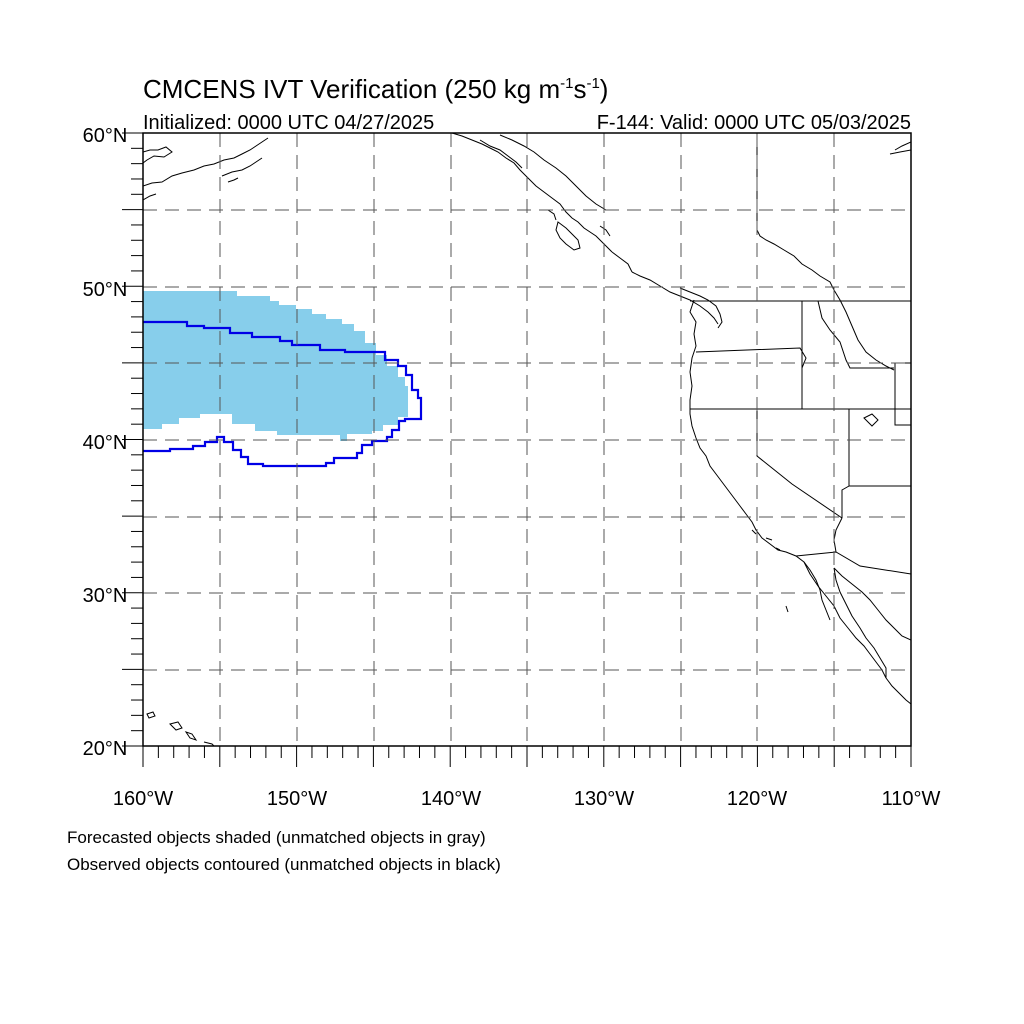 The image size is (1024, 1024). I want to click on x-axis-labels: 160°W 150°W 140°W 130°W 120°W 110°W, so click(527, 799).